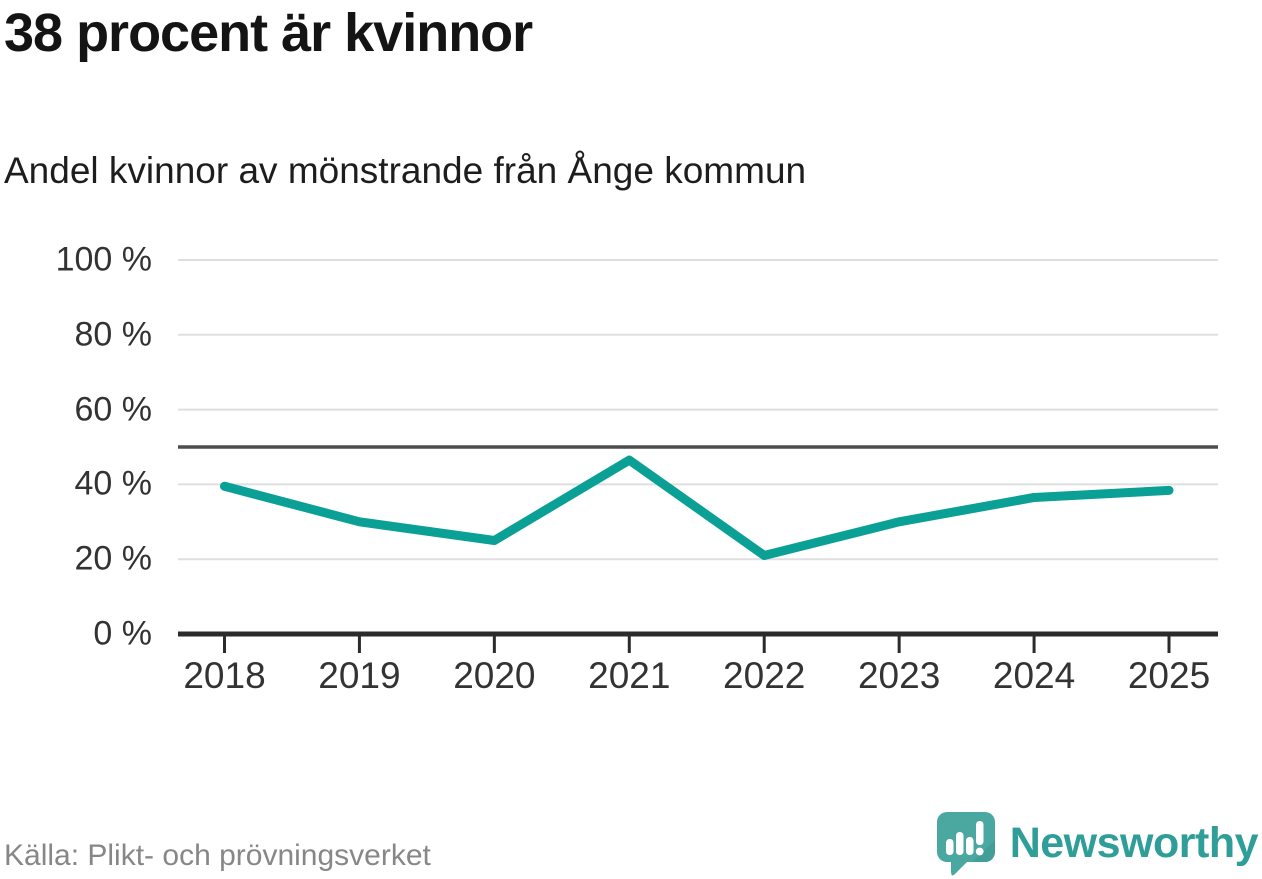  Describe the element at coordinates (103, 259) in the screenshot. I see `y-axis-label: 100 %` at that location.